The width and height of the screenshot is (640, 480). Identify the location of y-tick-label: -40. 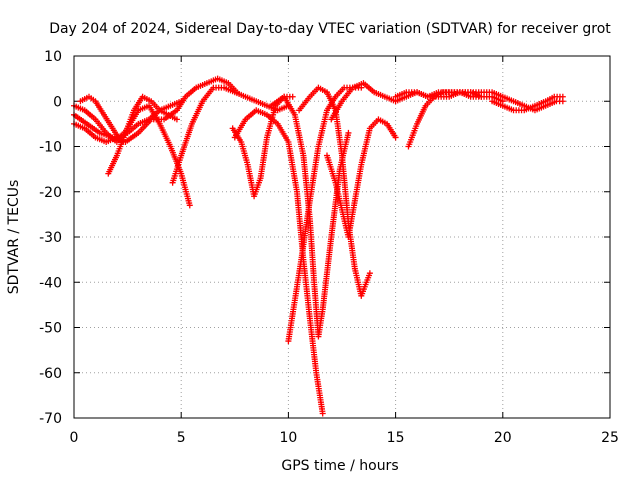
(50, 283).